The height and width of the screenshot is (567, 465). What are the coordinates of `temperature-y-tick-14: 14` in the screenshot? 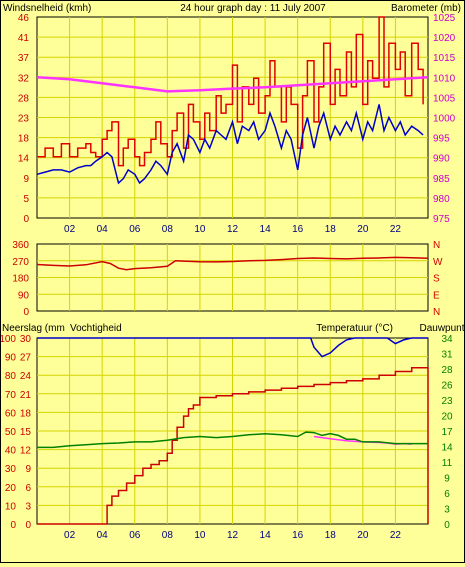 It's located at (447, 448).